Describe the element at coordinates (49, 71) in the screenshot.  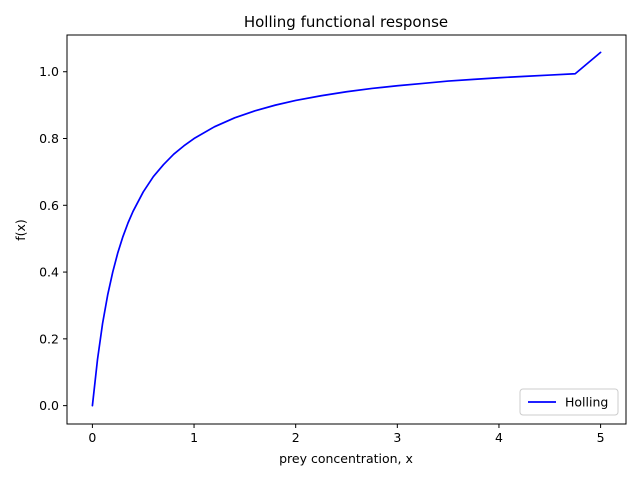
I see `y-tick-label: 1.0` at that location.